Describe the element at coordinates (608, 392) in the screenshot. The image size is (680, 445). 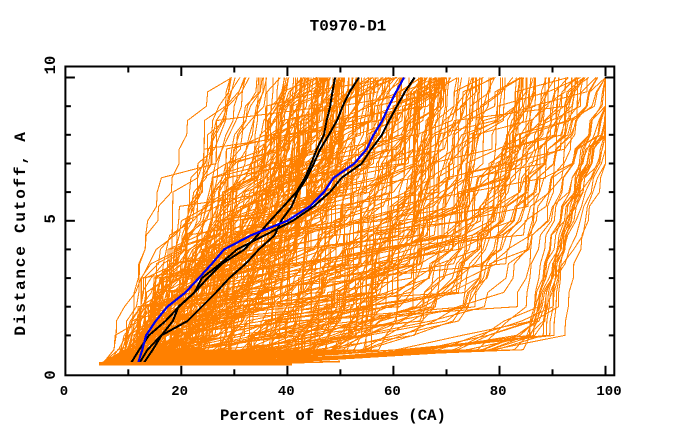
I see `svg-text: 100` at that location.